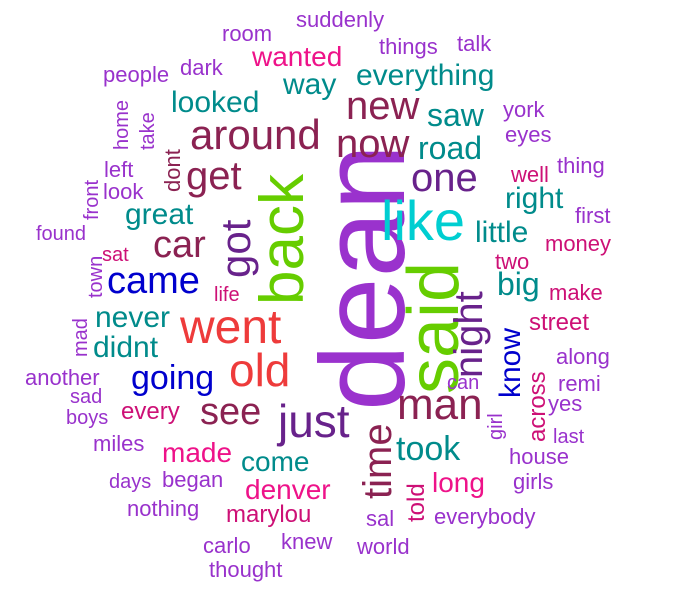 The image size is (673, 589). What do you see at coordinates (255, 134) in the screenshot?
I see `word-around: around` at bounding box center [255, 134].